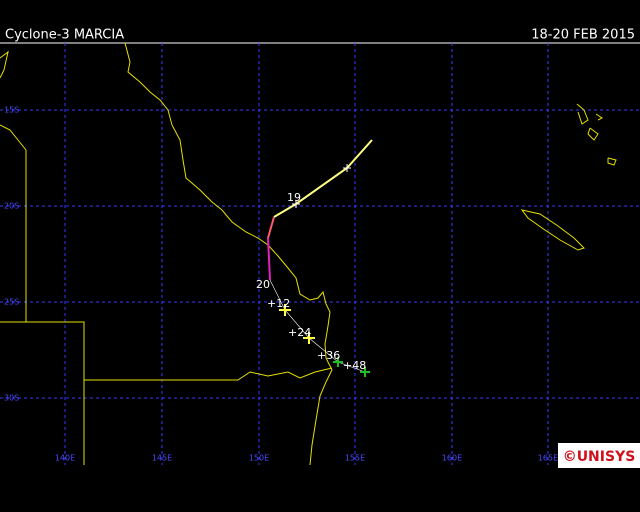 This screenshot has height=512, width=640. Describe the element at coordinates (11, 206) in the screenshot. I see `latitude-label: 20S` at that location.